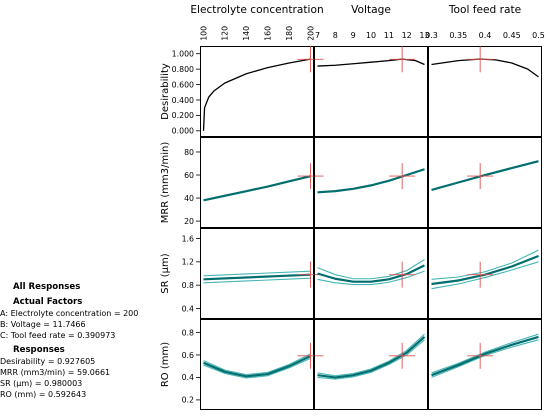 The height and width of the screenshot is (416, 550). What do you see at coordinates (188, 262) in the screenshot?
I see `y-tick-label: 1.2` at bounding box center [188, 262].